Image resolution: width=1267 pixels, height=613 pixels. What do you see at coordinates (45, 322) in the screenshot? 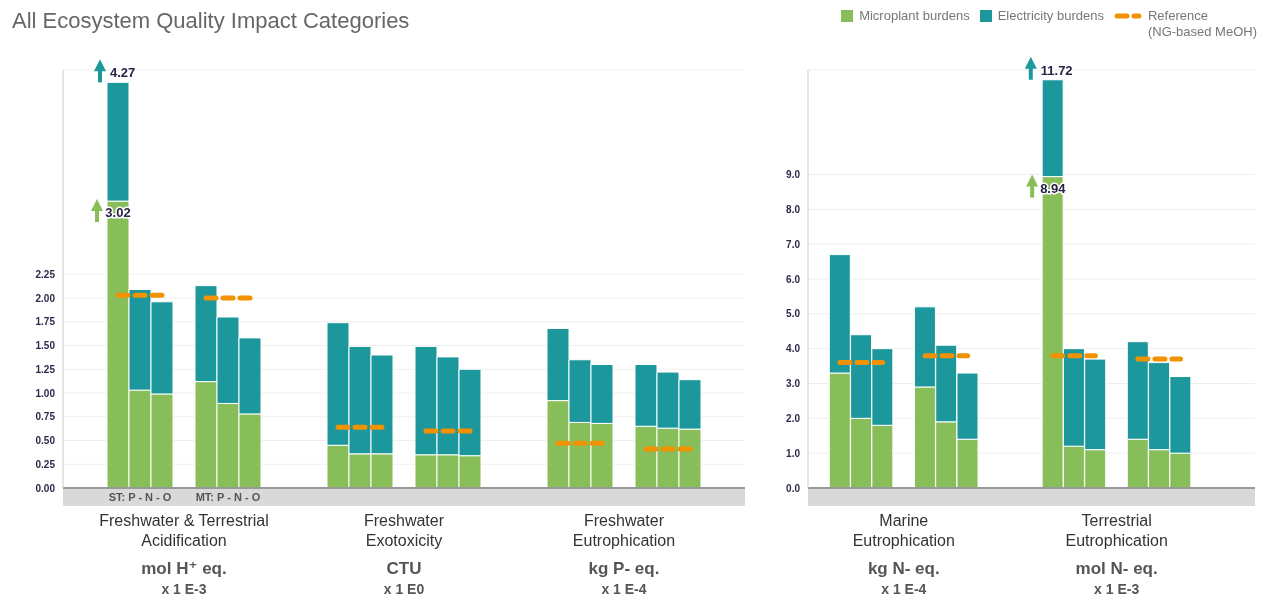
I see `y-tick-label: 1.75` at bounding box center [45, 322].